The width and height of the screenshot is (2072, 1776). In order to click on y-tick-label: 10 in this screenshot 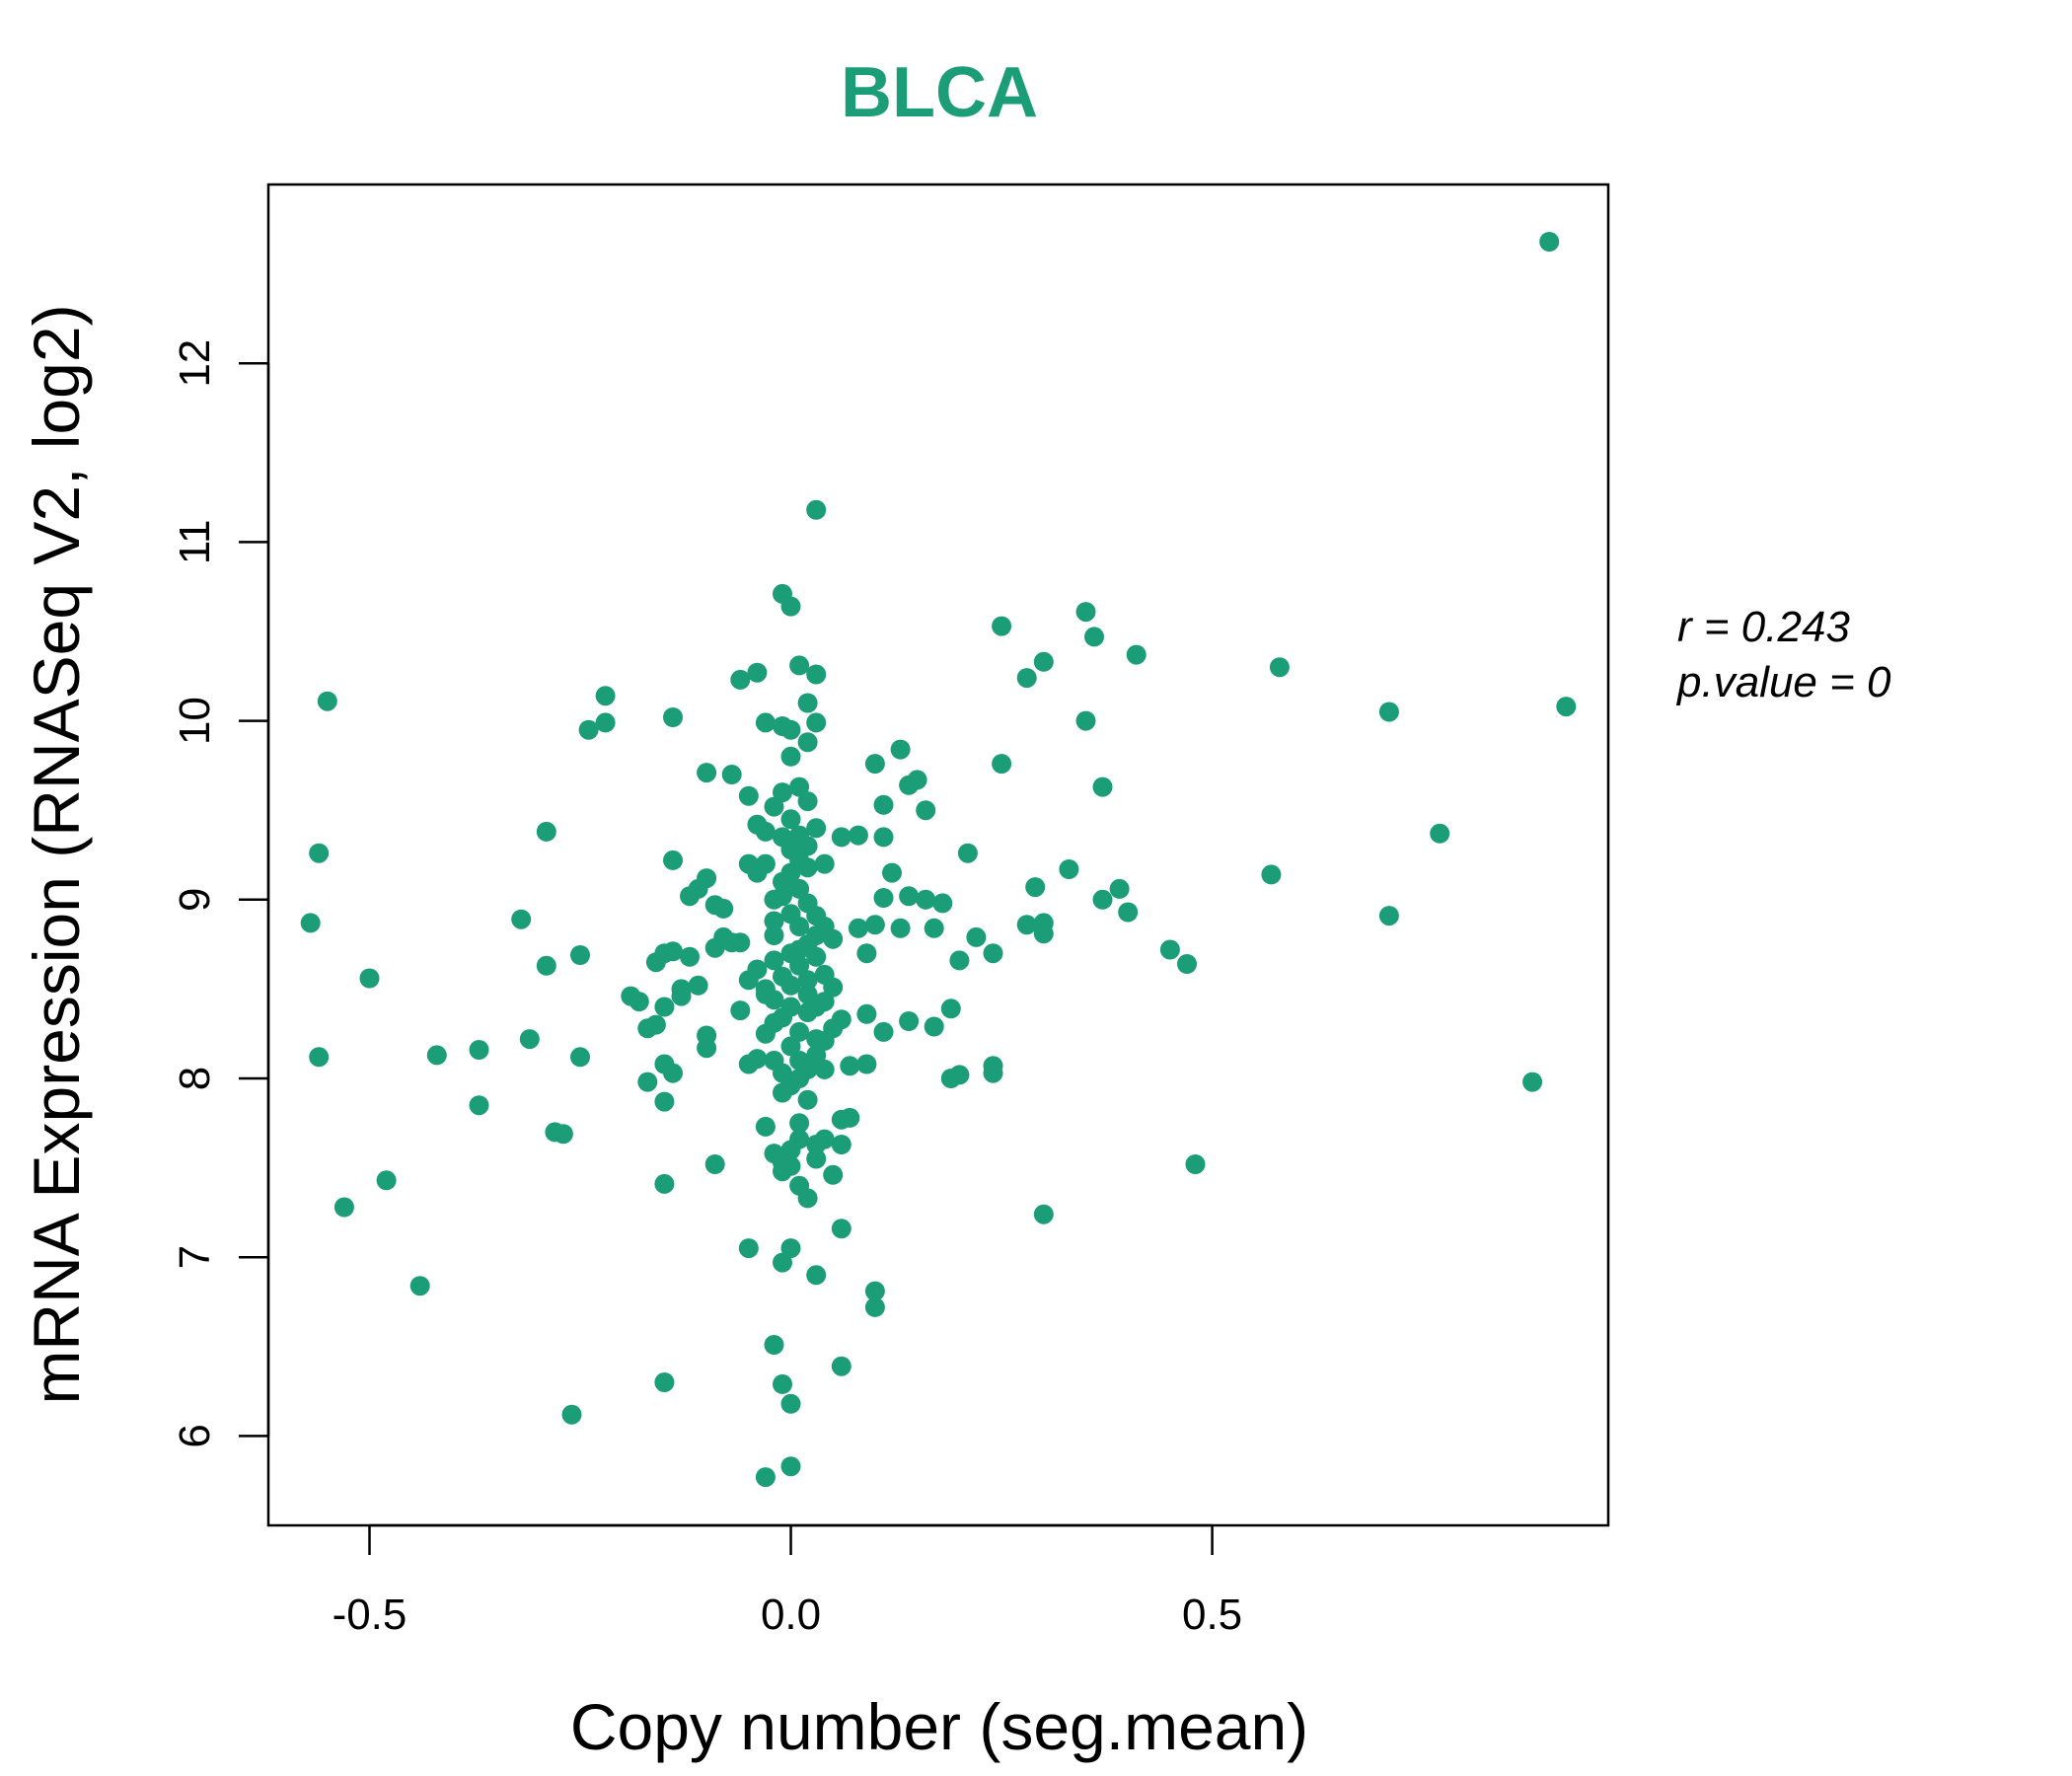, I will do `click(195, 721)`.